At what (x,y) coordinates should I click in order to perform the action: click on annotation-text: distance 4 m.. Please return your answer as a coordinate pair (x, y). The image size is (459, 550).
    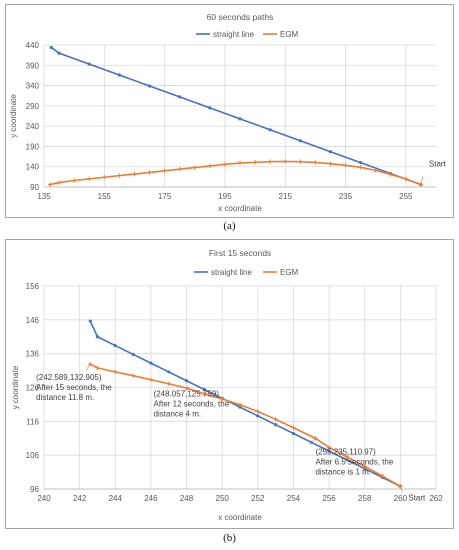
    Looking at the image, I should click on (178, 413).